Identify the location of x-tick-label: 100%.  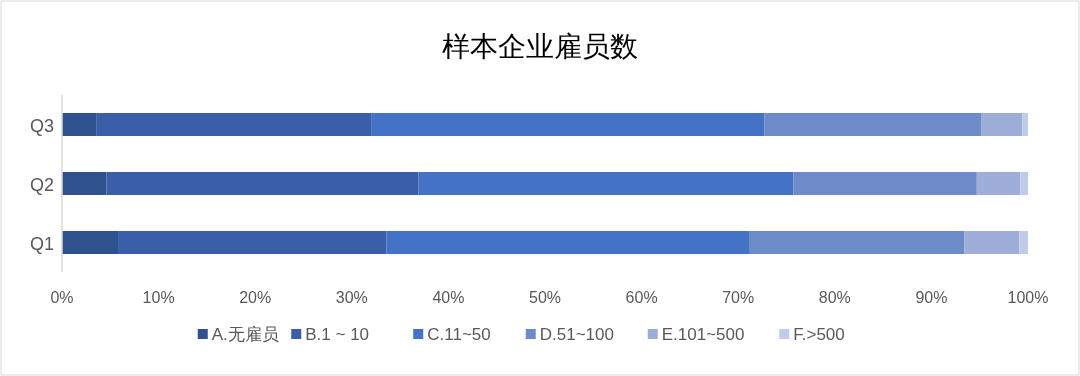
(1028, 297).